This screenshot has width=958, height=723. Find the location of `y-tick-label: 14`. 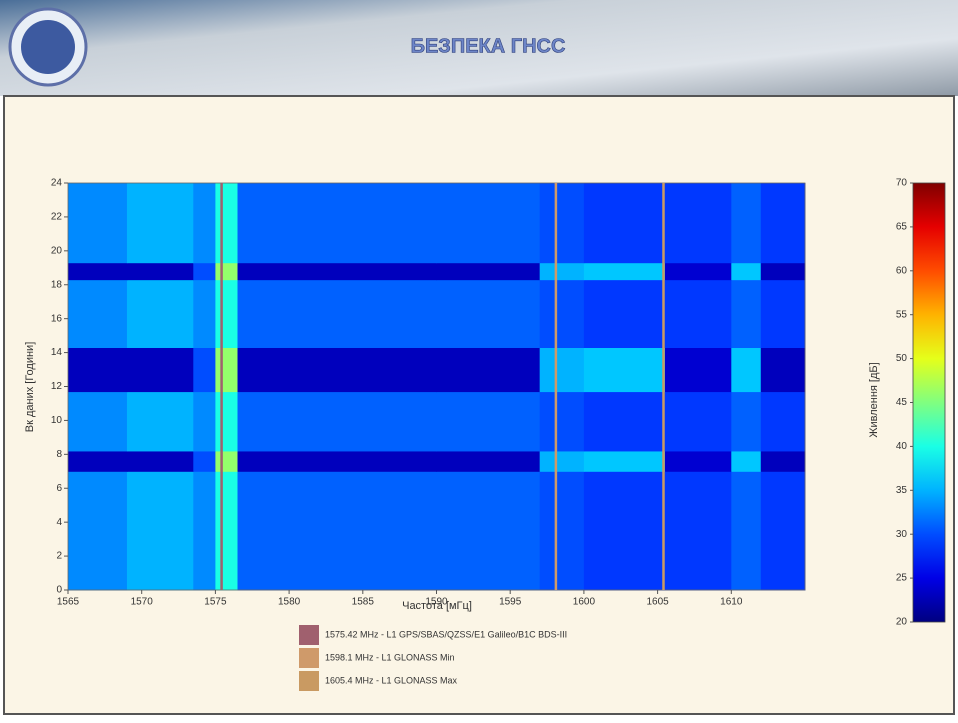

y-tick-label: 14 is located at coordinates (57, 352).